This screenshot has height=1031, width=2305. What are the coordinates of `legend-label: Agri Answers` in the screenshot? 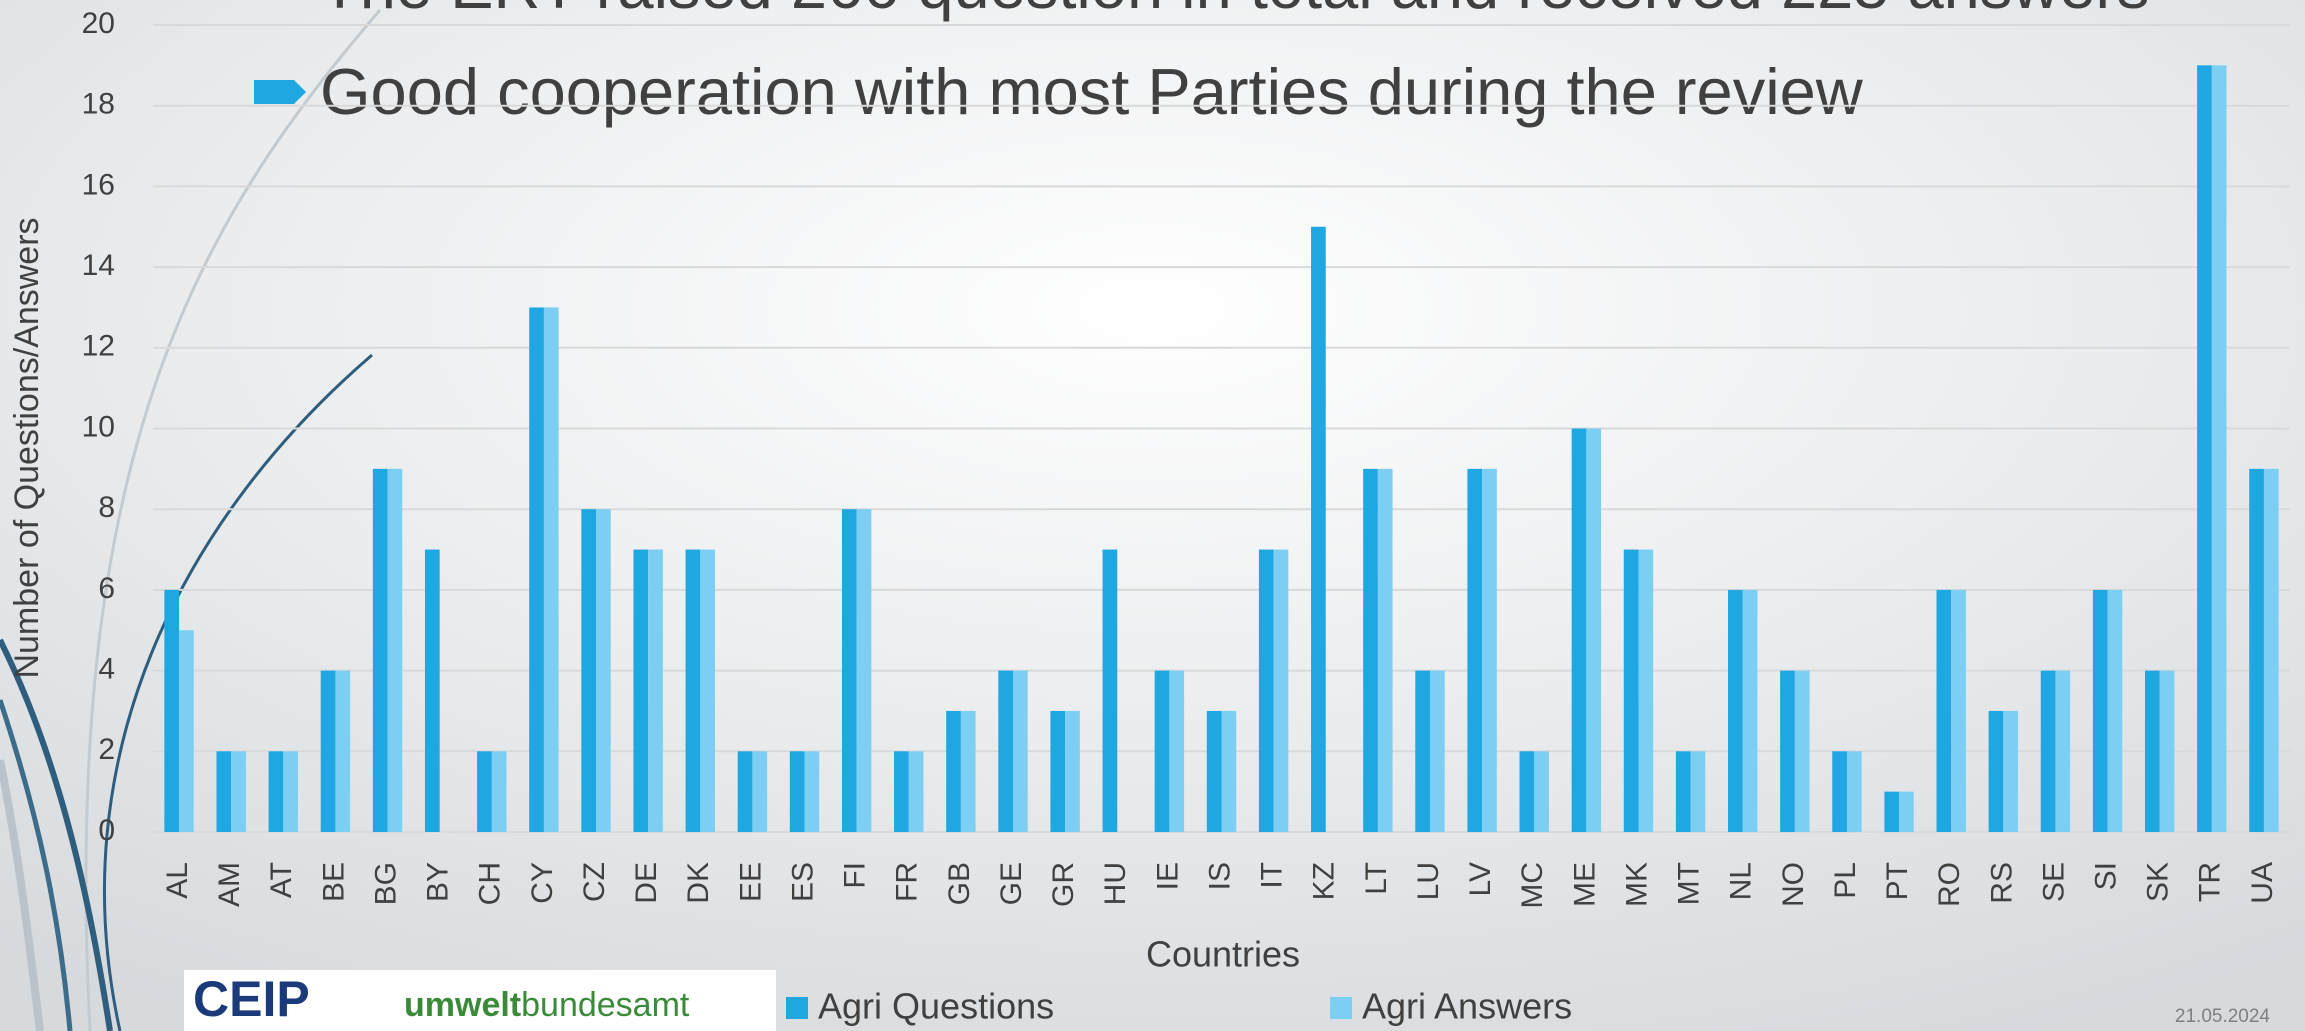 It's located at (1467, 1006).